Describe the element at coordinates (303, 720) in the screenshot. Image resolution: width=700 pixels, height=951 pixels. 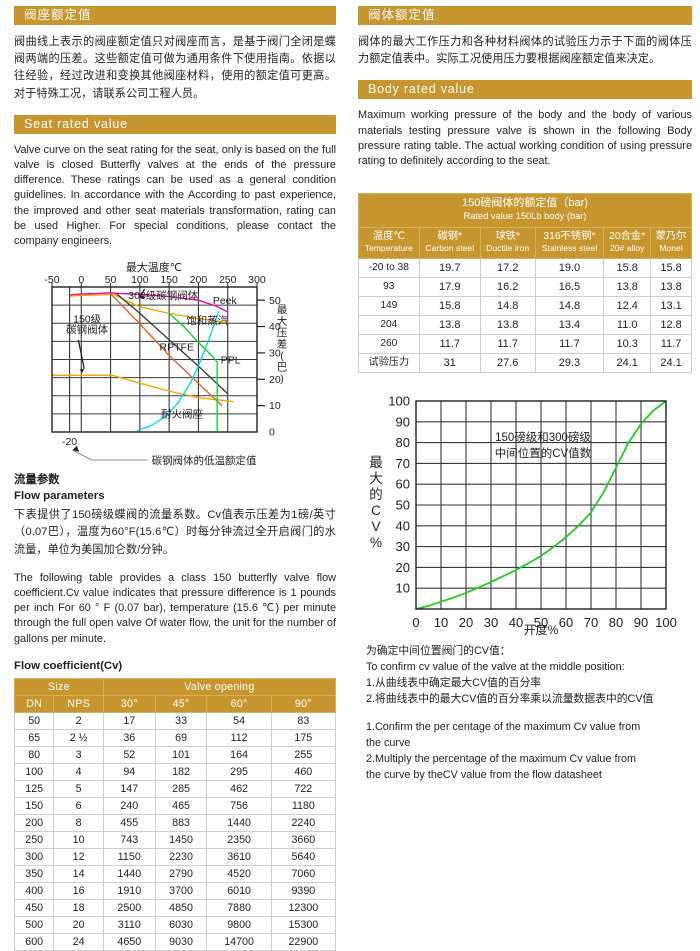
I see `table-cell: 83` at that location.